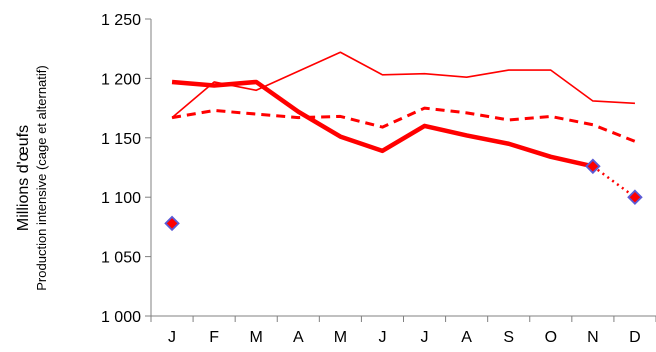 This screenshot has width=656, height=352. Describe the element at coordinates (121, 79) in the screenshot. I see `y-tick-label: 1 200` at that location.